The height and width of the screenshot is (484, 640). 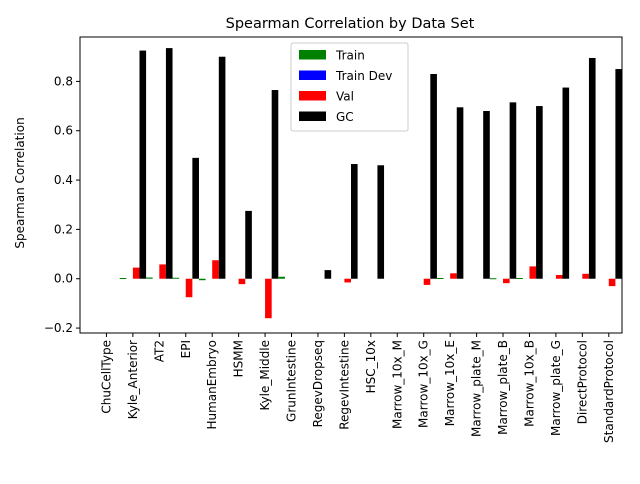 I want to click on legend-swatch-train-dev, so click(x=312, y=75).